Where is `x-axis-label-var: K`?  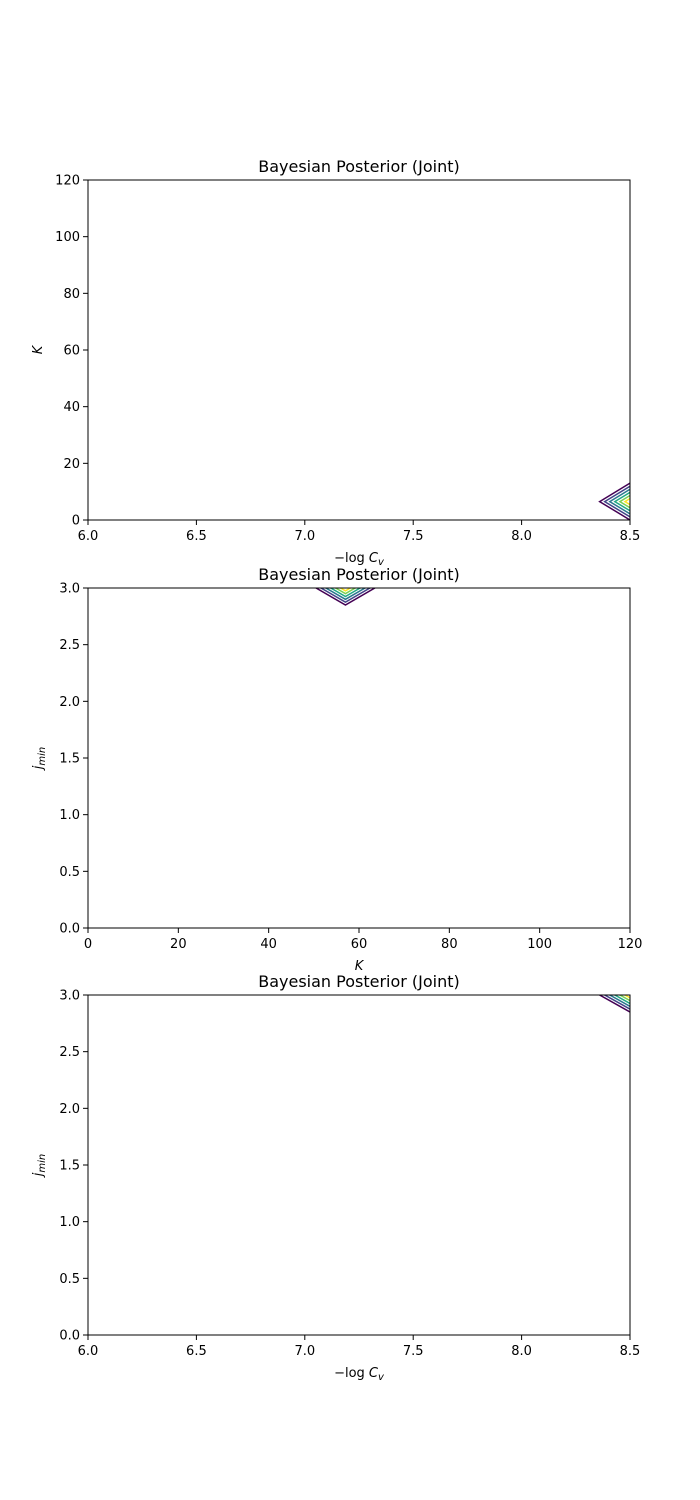 x-axis-label-var: K is located at coordinates (360, 966).